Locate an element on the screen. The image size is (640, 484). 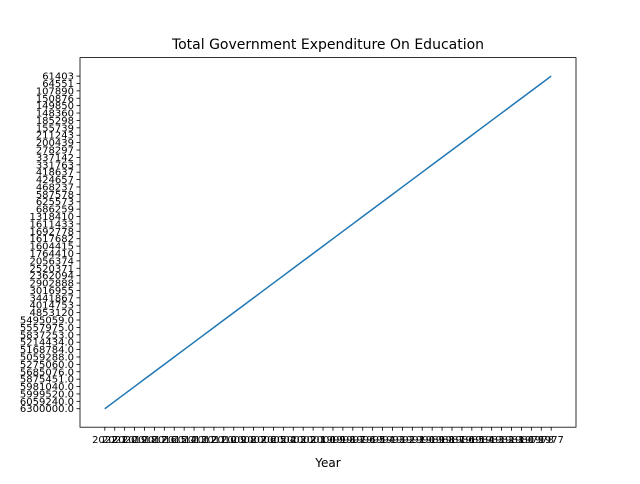
y-tick-label: 2056374 is located at coordinates (51, 261).